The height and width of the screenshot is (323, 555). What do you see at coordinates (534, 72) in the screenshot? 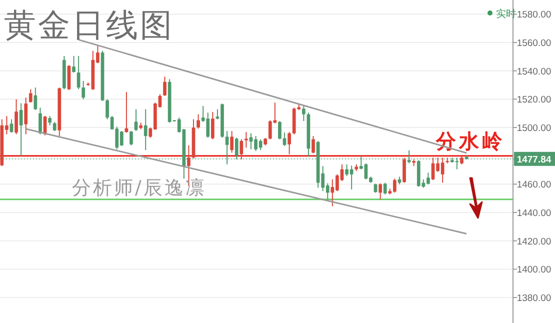
I see `y-tick-label: 1540.00` at bounding box center [534, 72].